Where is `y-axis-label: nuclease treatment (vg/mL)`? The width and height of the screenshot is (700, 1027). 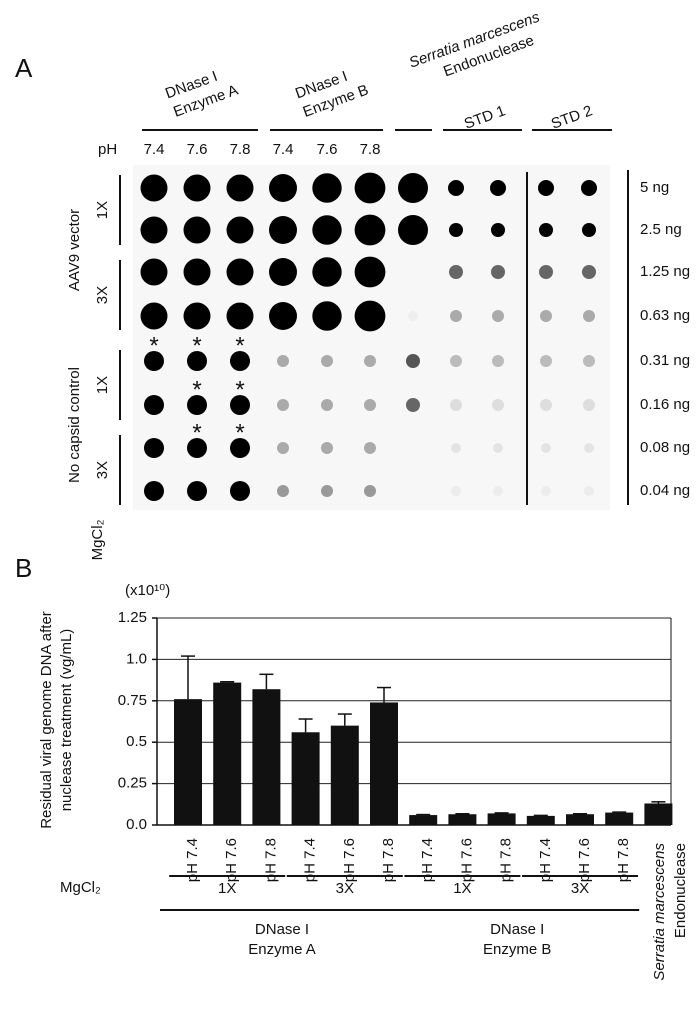
y-axis-label: nuclease treatment (vg/mL) is located at coordinates (66, 720).